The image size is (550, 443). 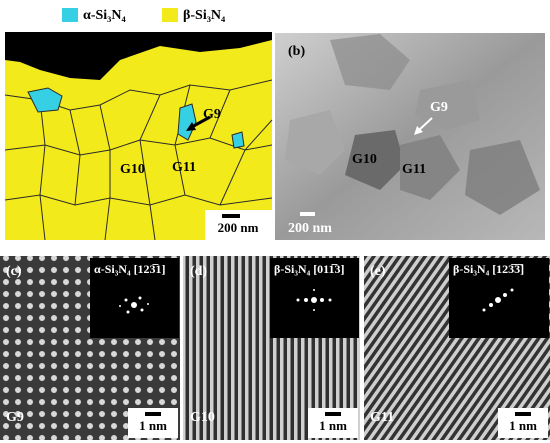 What do you see at coordinates (130, 269) in the screenshot?
I see `inset-label: α-Si₃N₄ [123̅1]` at bounding box center [130, 269].